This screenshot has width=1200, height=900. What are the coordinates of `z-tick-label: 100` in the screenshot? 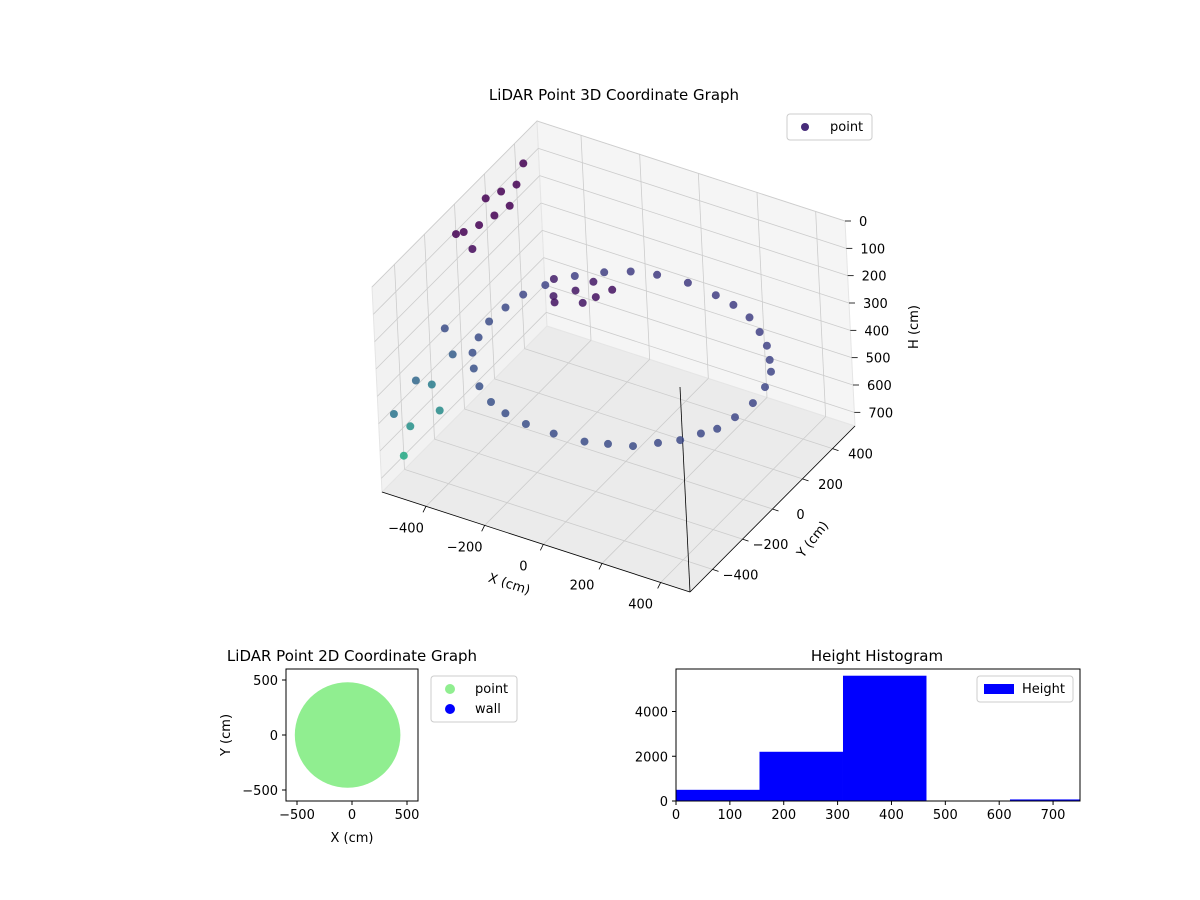 It's located at (872, 249).